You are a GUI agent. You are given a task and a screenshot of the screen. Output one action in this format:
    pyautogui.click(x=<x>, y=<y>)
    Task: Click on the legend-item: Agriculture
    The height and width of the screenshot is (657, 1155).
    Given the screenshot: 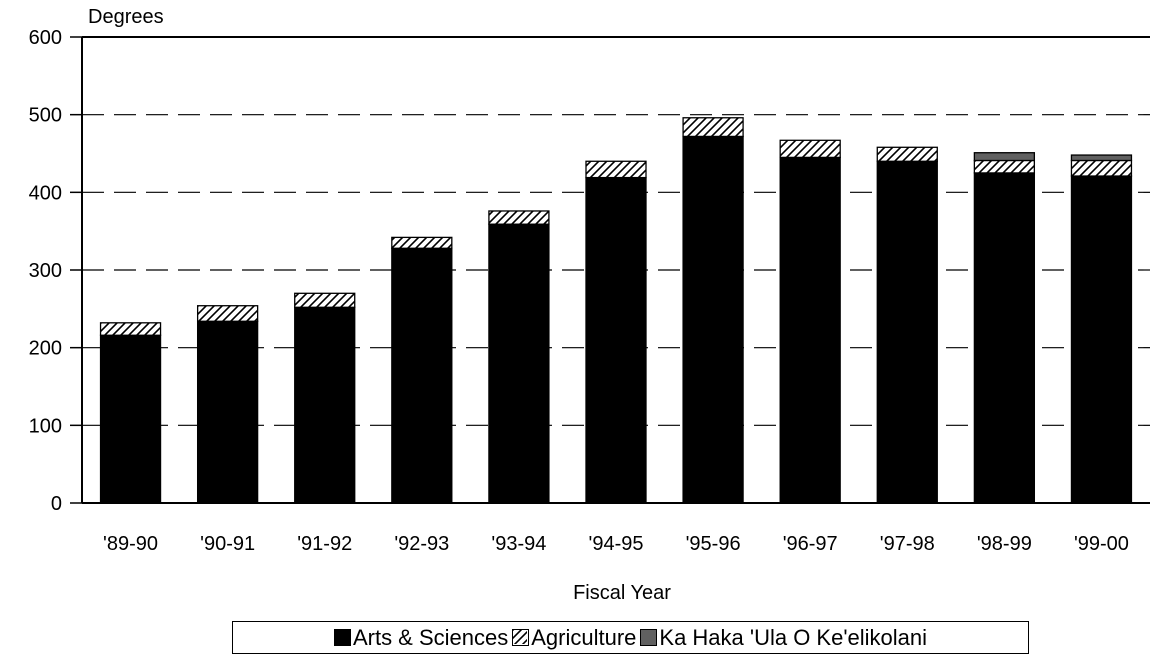 What is the action you would take?
    pyautogui.click(x=574, y=638)
    